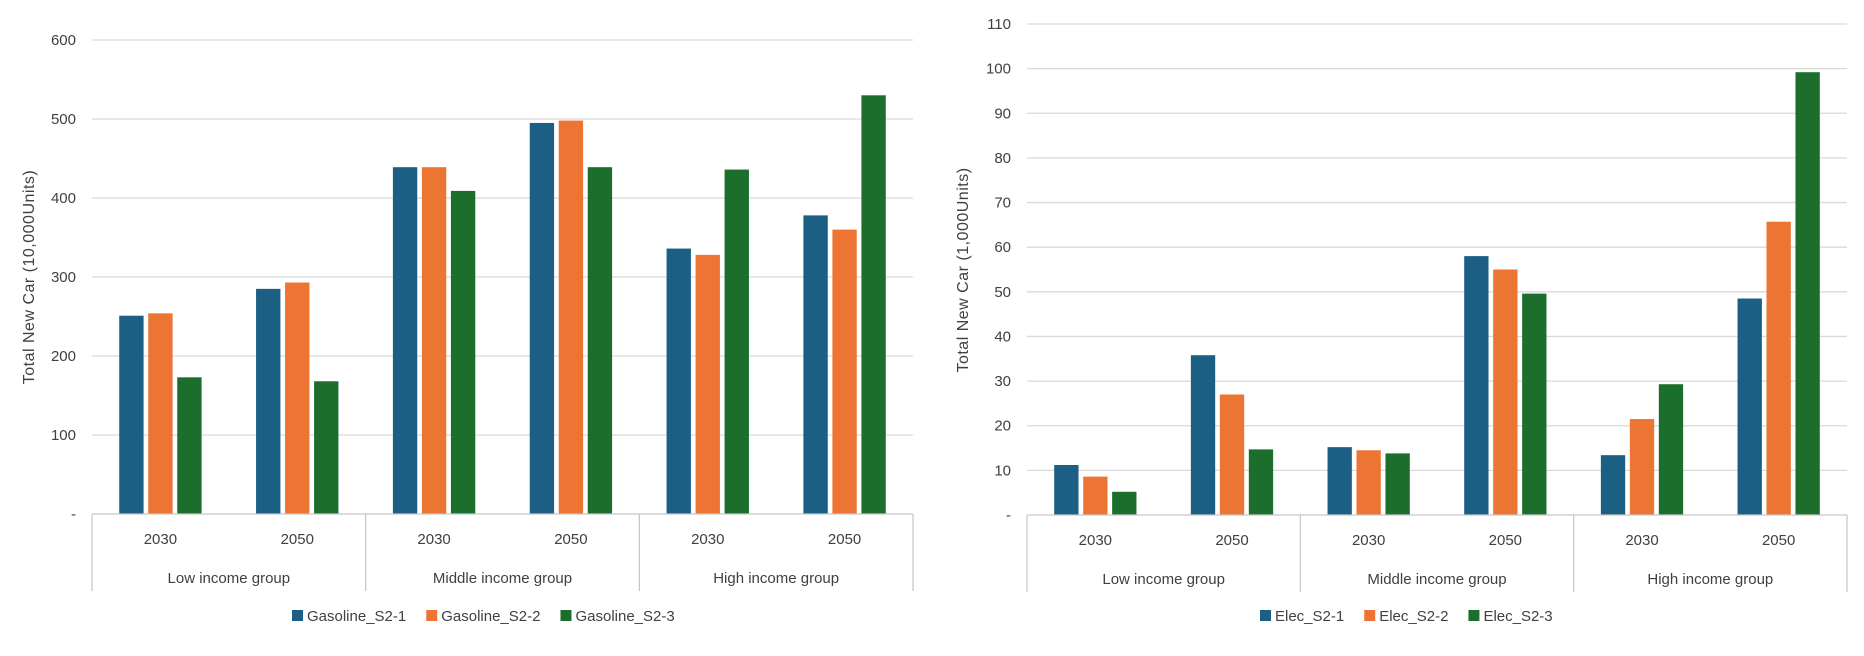 This screenshot has width=1864, height=656. What do you see at coordinates (1517, 616) in the screenshot?
I see `legend-label: Elec_S2-3` at bounding box center [1517, 616].